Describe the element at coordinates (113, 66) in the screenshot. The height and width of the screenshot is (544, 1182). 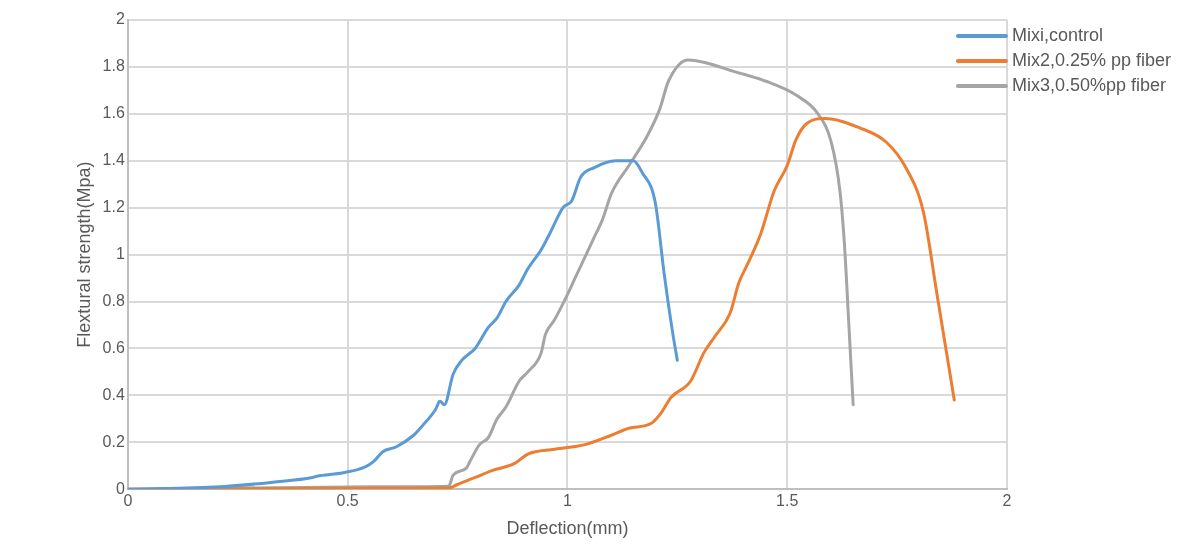
I see `y-tick-label: 1.8` at that location.